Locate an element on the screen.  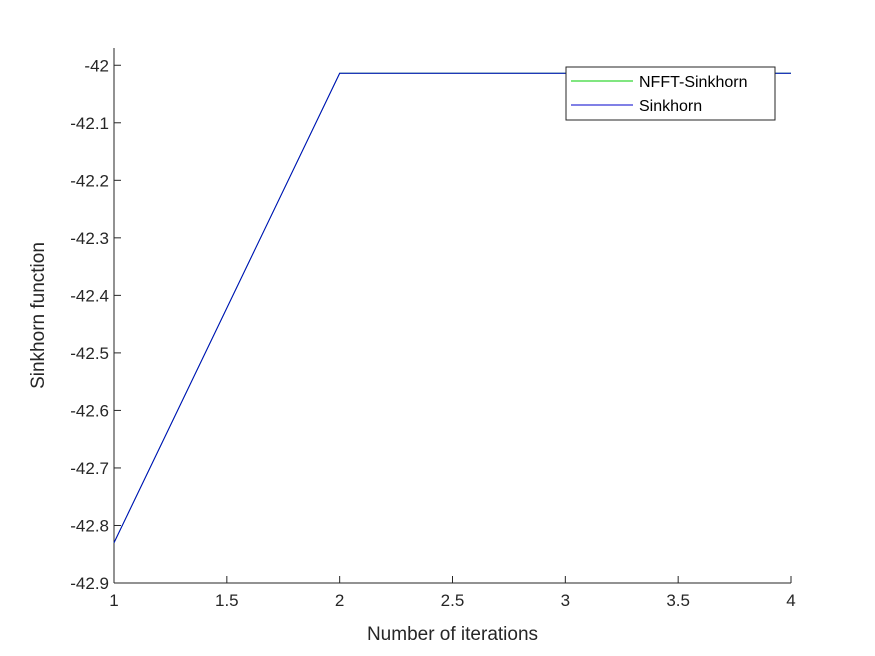
y-tick-label: -42.5 is located at coordinates (89, 353).